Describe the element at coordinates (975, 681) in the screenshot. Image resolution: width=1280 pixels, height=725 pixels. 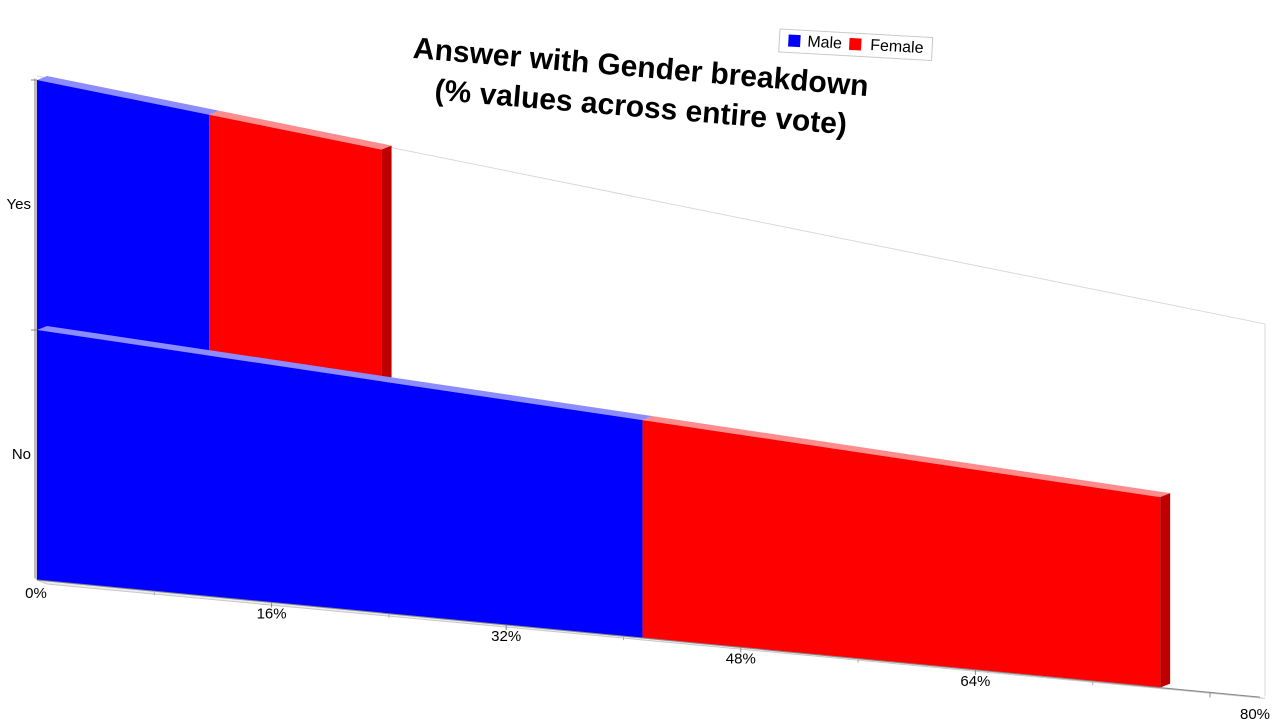
I see `x-tick-label: 64%` at that location.